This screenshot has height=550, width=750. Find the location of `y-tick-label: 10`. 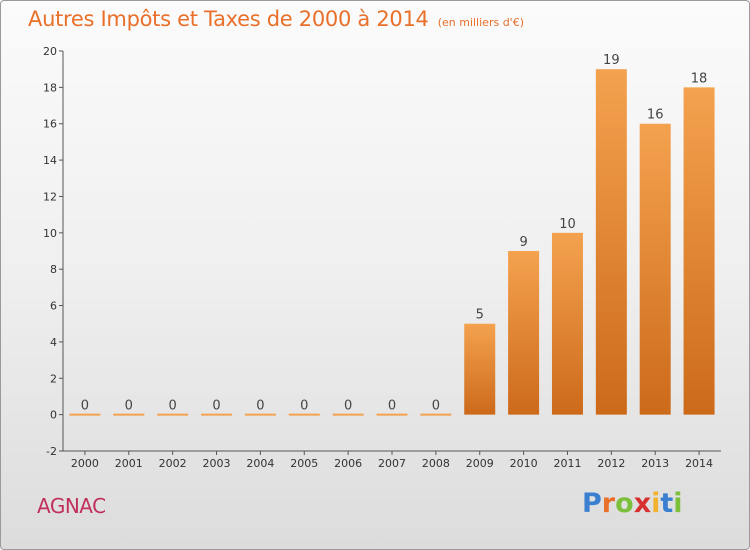

y-tick-label: 10 is located at coordinates (50, 233).